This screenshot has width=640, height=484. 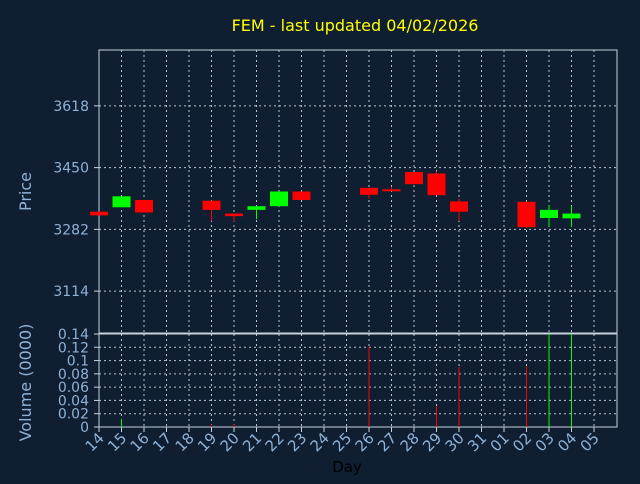 I want to click on volume-tick-label: 0.1, so click(x=78, y=362).